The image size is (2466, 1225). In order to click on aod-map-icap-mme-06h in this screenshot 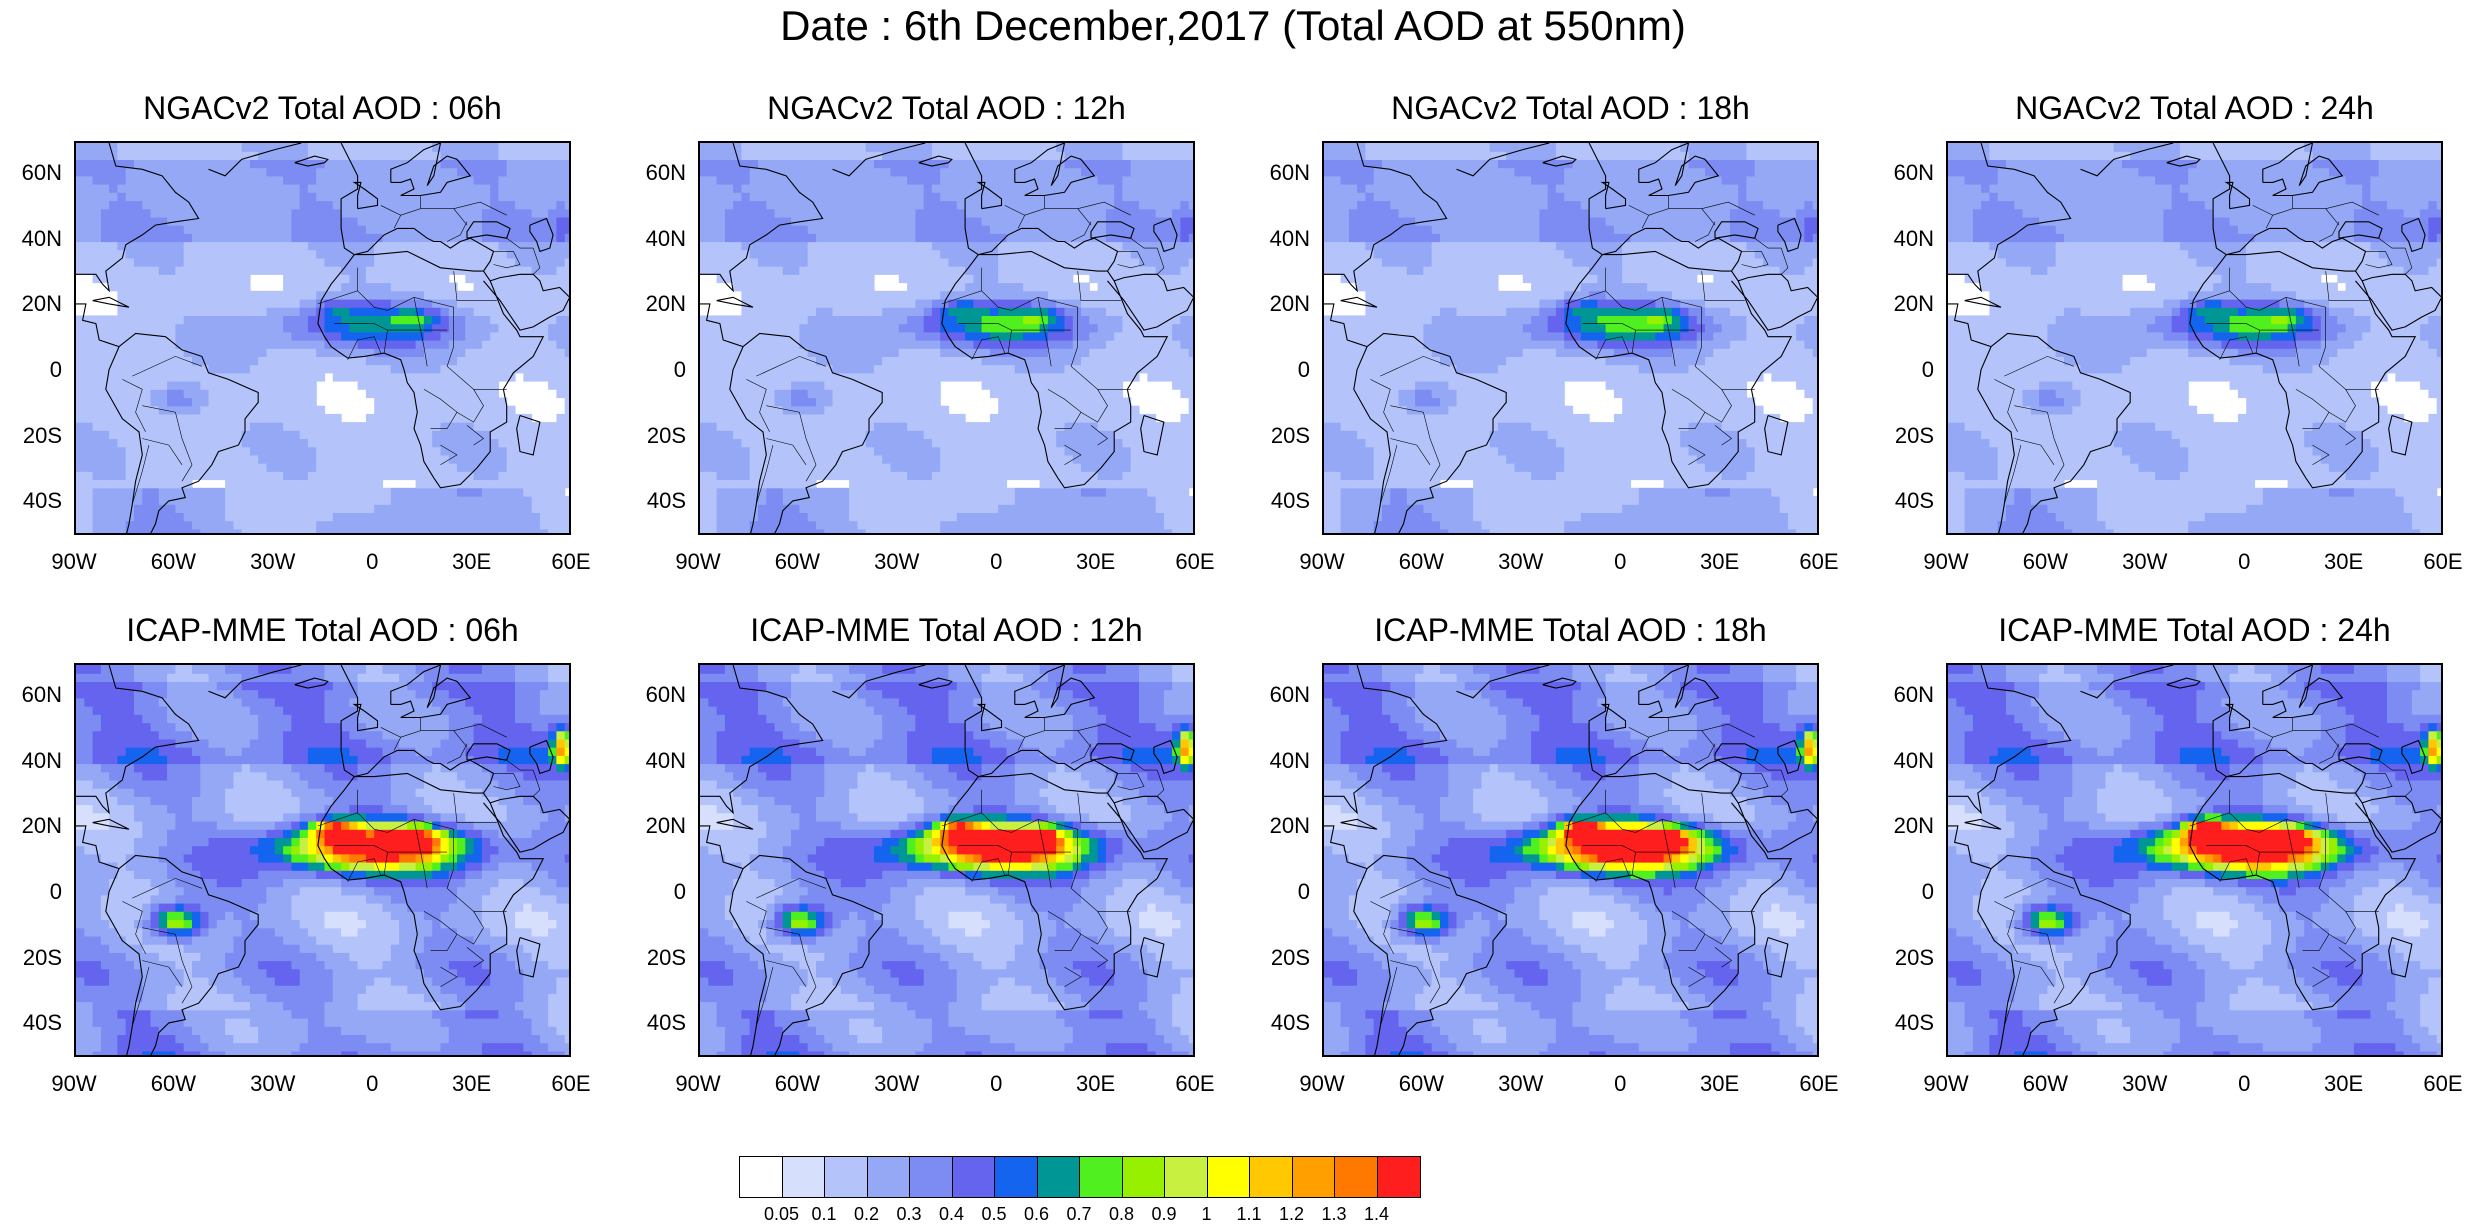, I will do `click(322, 860)`.